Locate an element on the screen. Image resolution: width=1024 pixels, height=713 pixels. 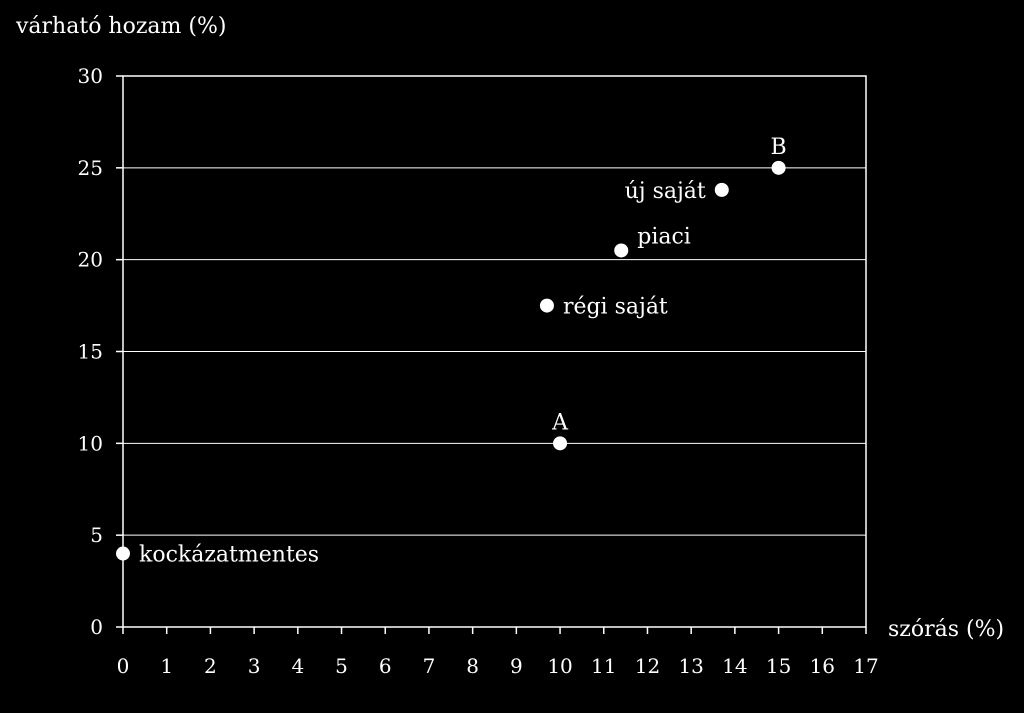
y-tick-label: 10 is located at coordinates (90, 443).